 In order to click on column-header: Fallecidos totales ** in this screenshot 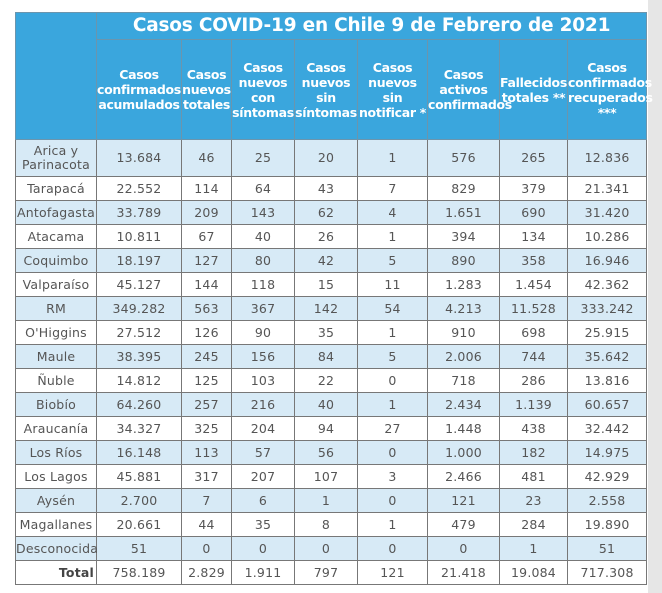, I will do `click(533, 89)`.